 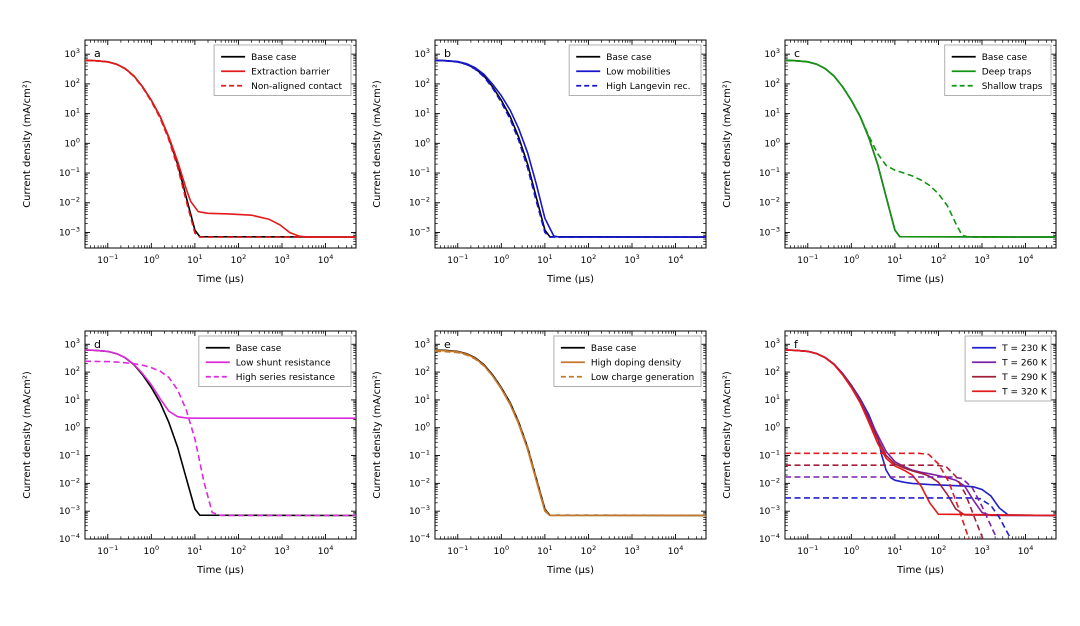 I want to click on series-line-deep-traps, so click(x=920, y=148).